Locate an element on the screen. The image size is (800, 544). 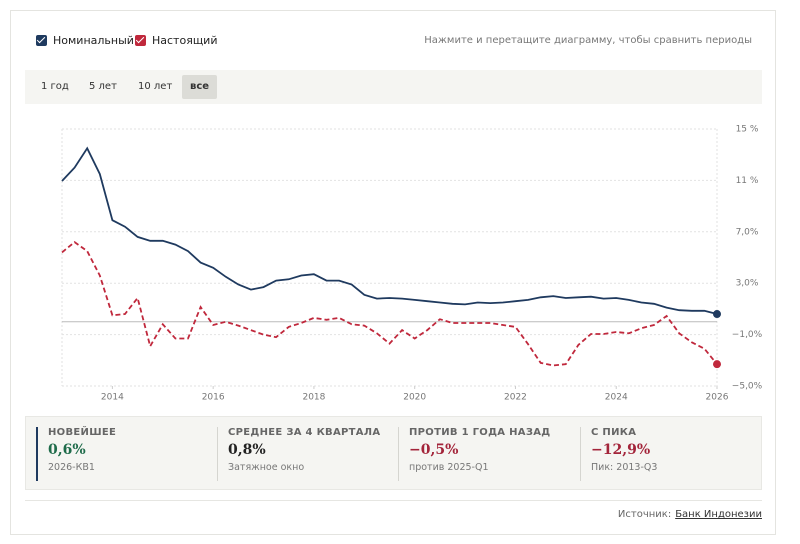
tab: 1 год is located at coordinates (55, 86).